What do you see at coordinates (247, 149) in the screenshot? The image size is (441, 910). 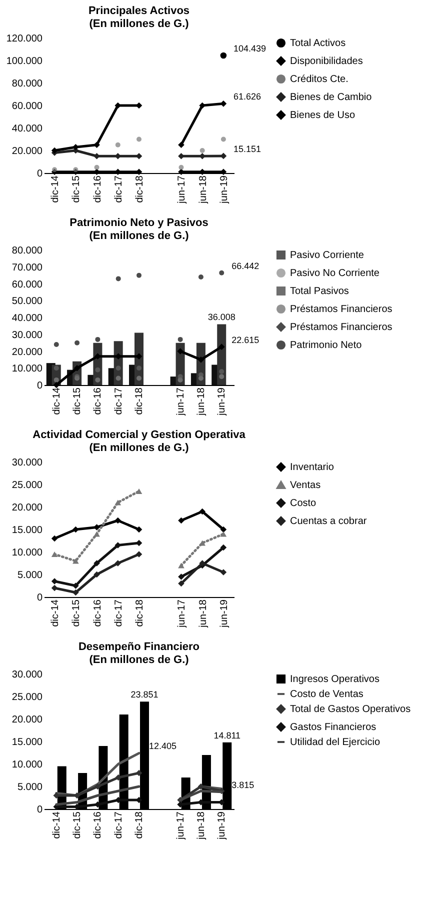 I see `data-label: 15.151` at bounding box center [247, 149].